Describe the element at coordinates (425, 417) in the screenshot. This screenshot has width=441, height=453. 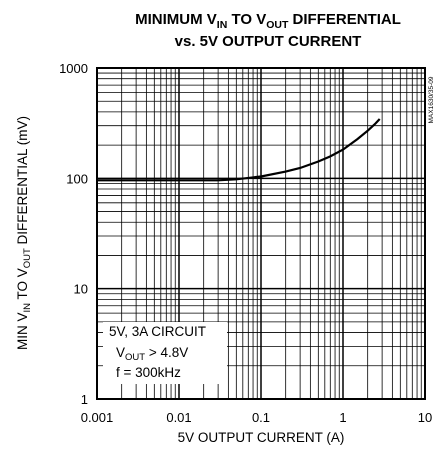
I see `x-tick-label: 10` at that location.